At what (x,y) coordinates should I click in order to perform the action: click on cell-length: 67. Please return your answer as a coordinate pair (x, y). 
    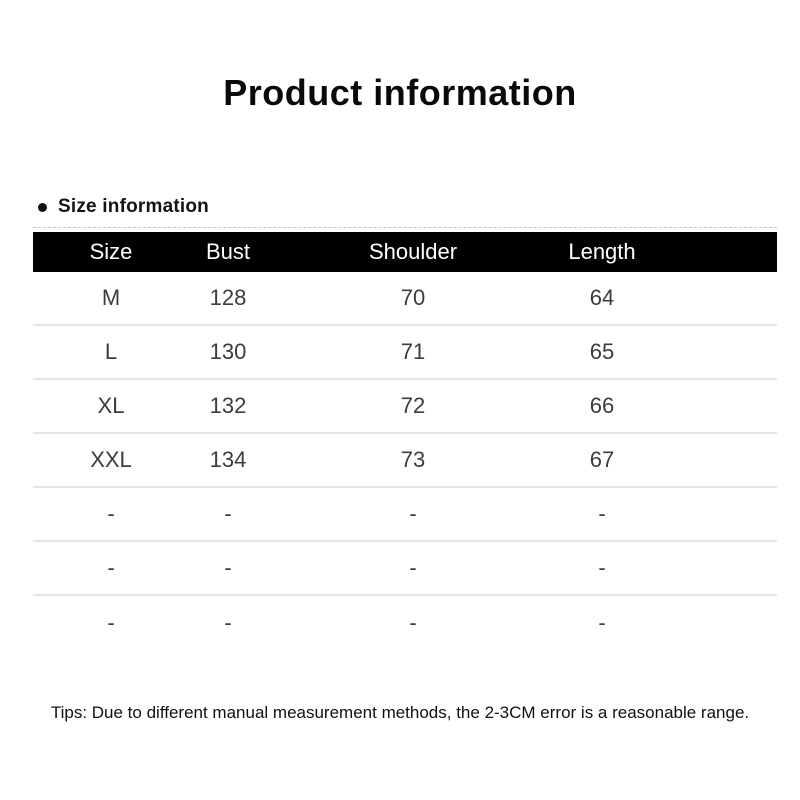
    Looking at the image, I should click on (602, 459).